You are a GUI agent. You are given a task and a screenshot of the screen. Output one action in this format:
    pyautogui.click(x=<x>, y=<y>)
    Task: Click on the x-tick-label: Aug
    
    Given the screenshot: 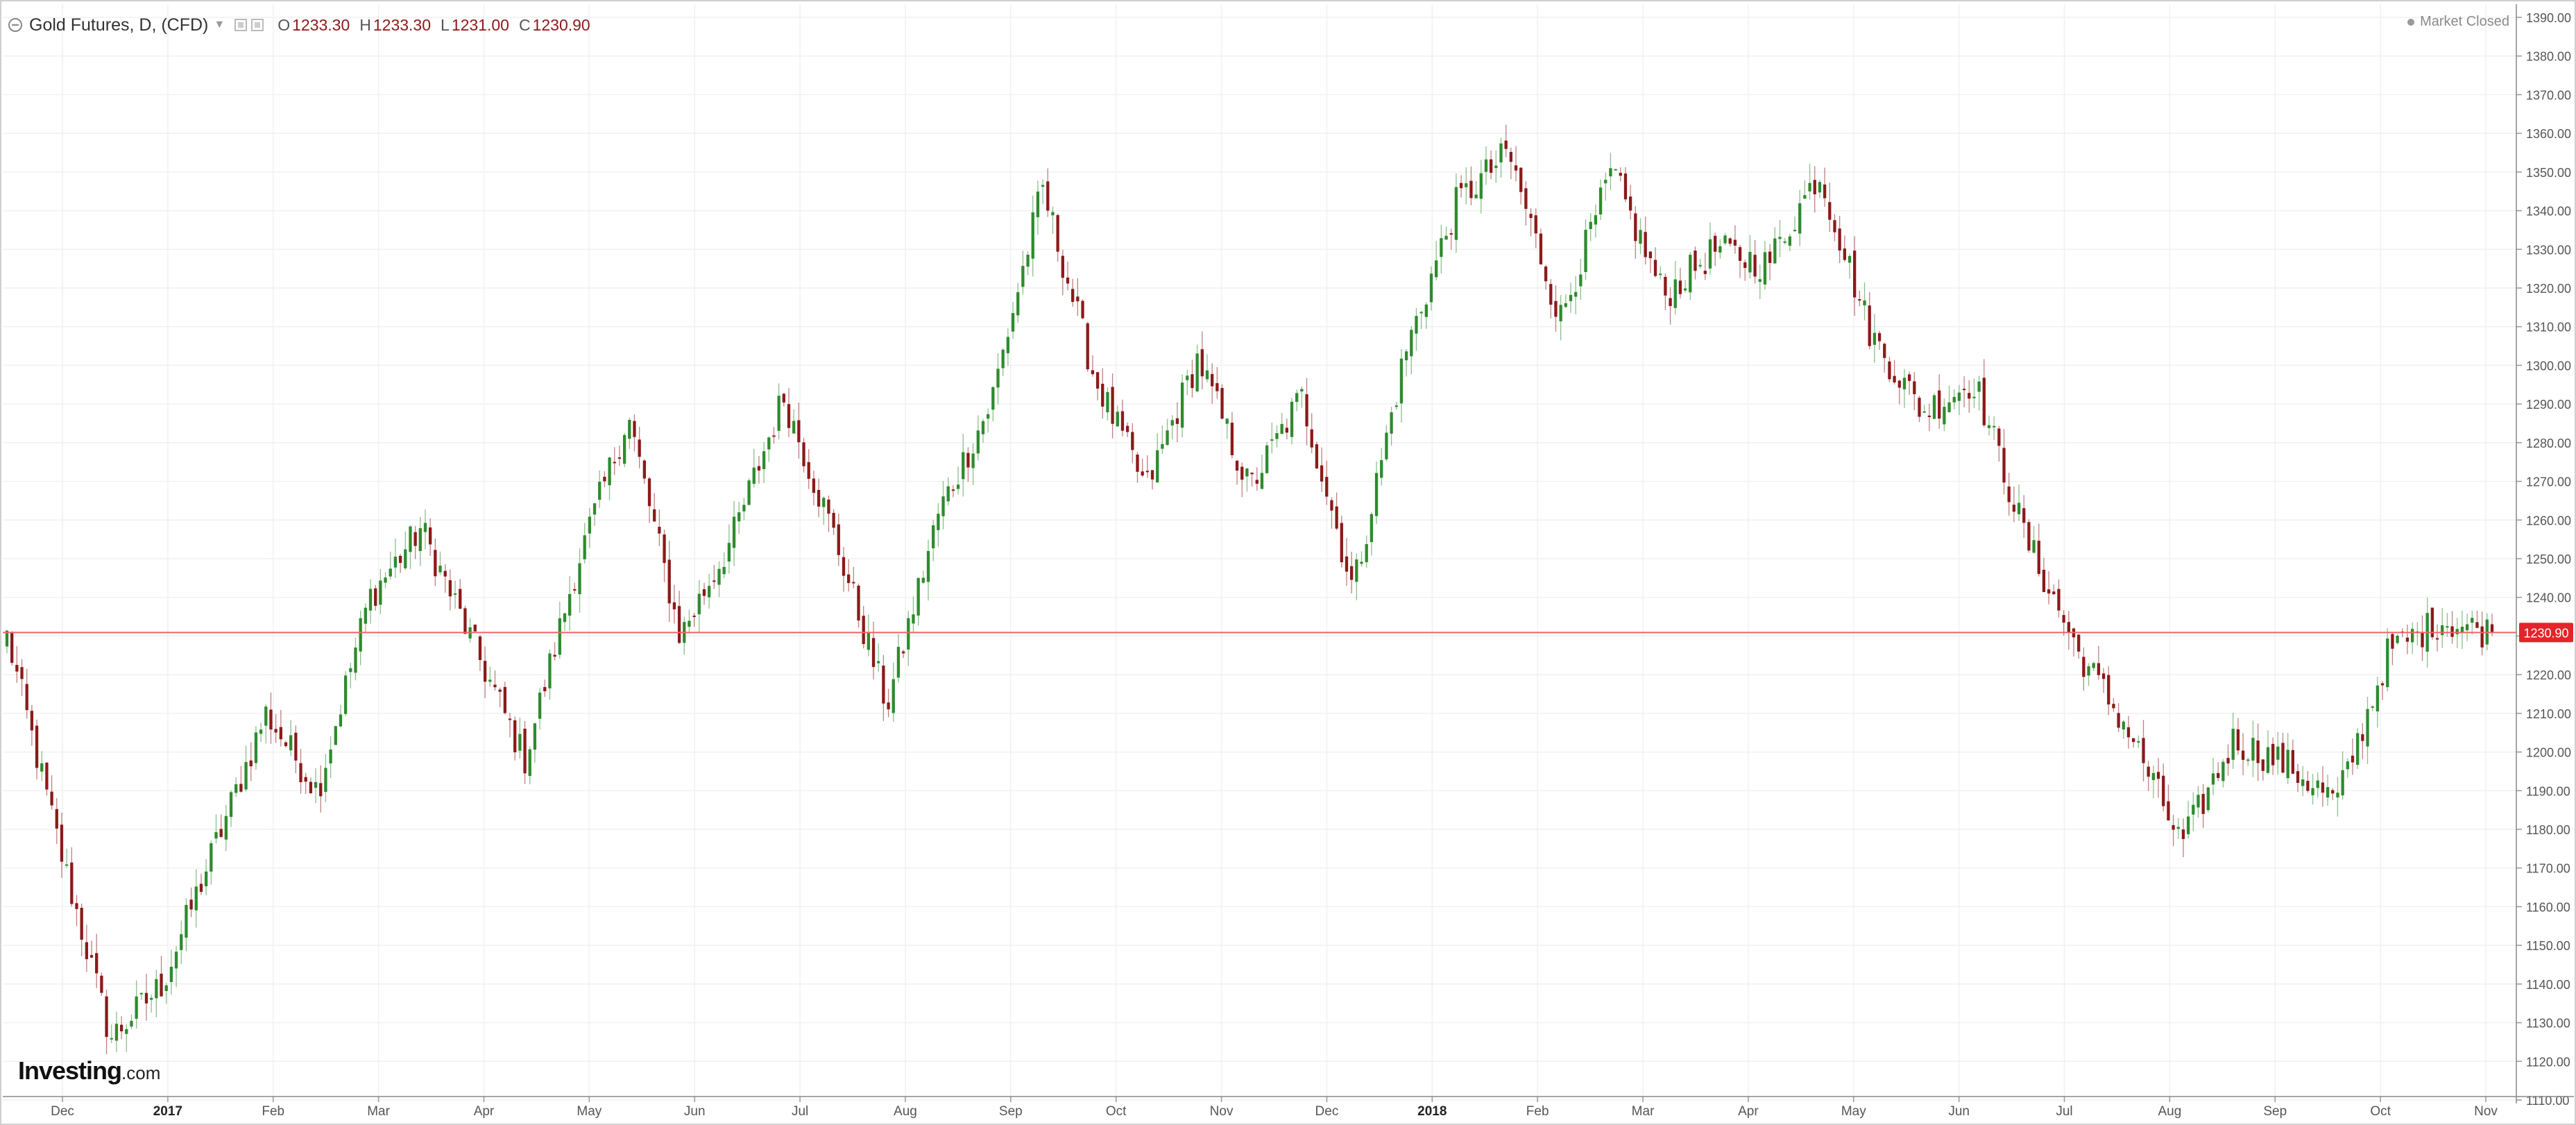 What is the action you would take?
    pyautogui.click(x=2169, y=1111)
    